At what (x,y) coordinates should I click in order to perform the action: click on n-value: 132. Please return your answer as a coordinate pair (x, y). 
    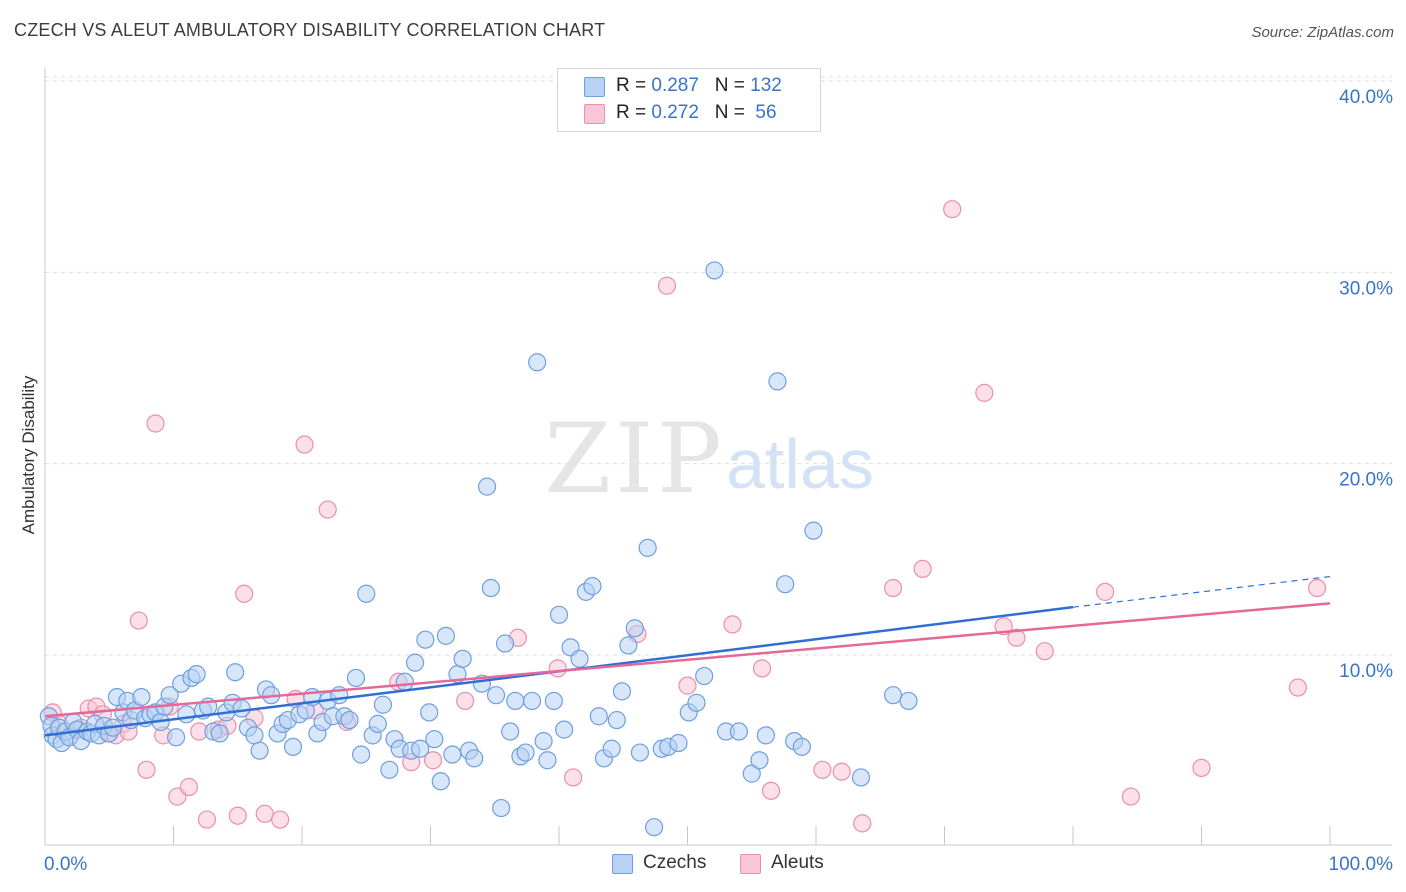
    Looking at the image, I should click on (766, 85).